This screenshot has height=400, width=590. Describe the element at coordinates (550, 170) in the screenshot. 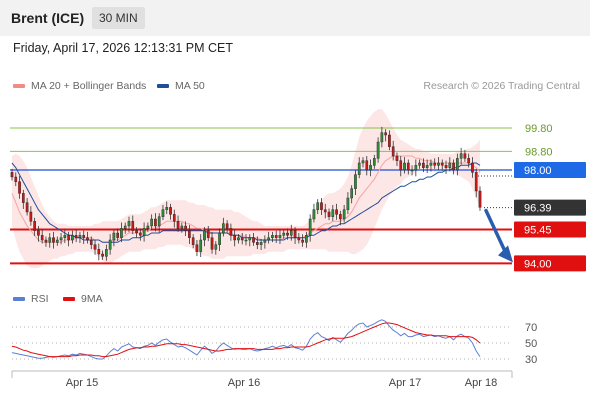

I see `price-label-bg-98.00` at that location.